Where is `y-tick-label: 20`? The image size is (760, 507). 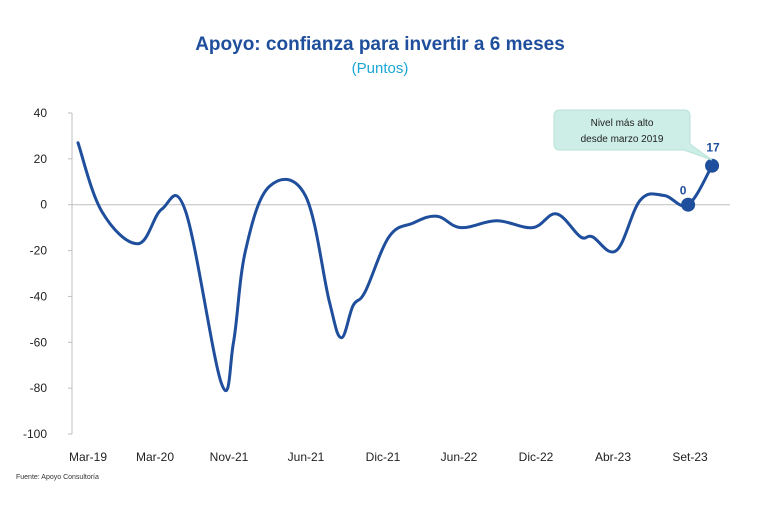 y-tick-label: 20 is located at coordinates (41, 159).